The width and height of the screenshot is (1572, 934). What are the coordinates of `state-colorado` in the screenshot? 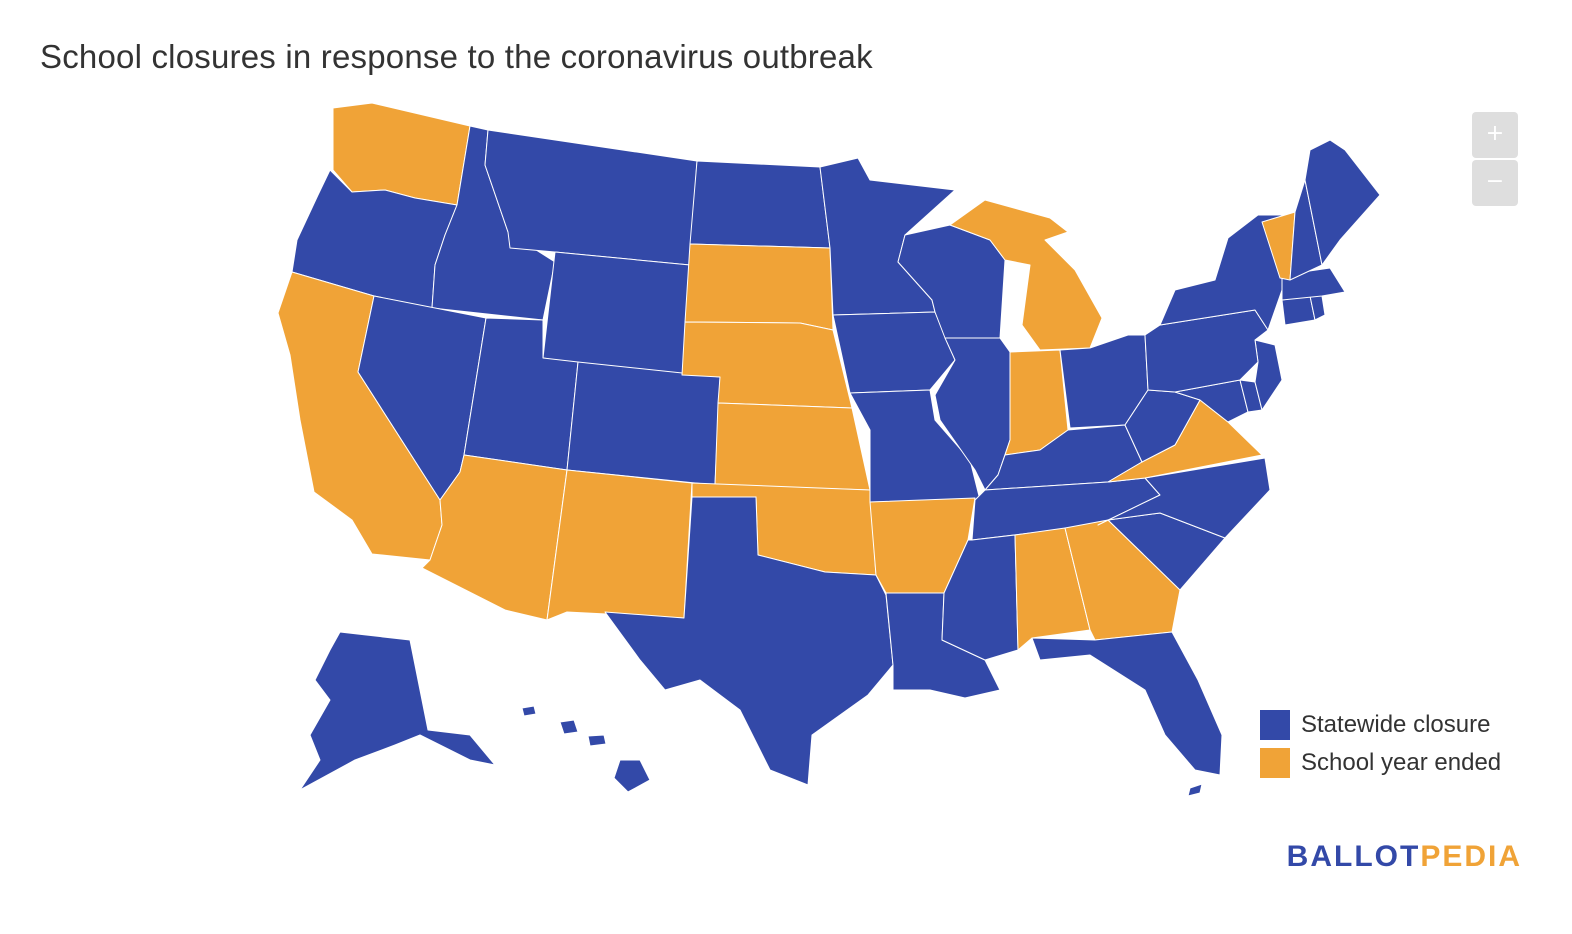 It's located at (643, 423).